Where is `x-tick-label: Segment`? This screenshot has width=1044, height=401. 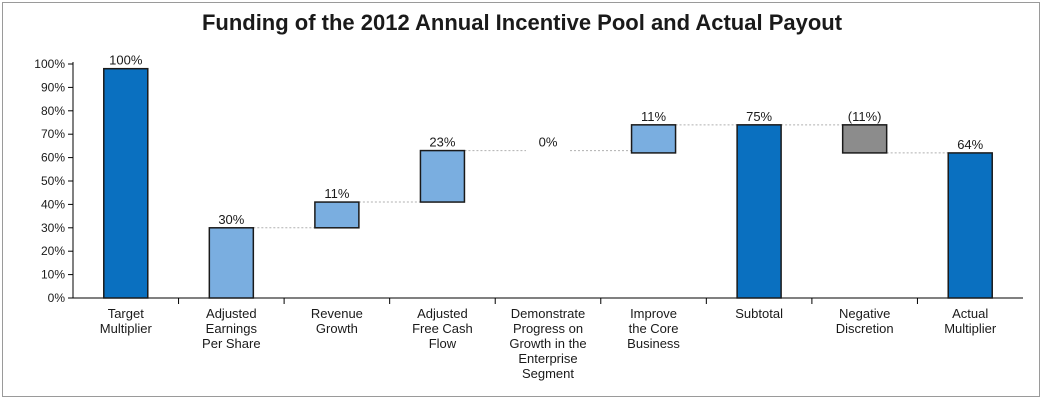 x-tick-label: Segment is located at coordinates (548, 373).